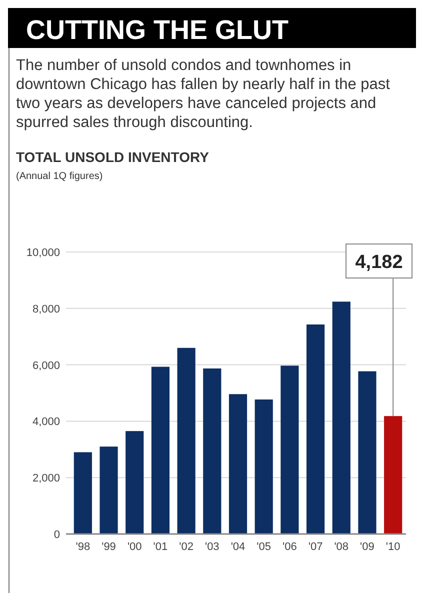 The height and width of the screenshot is (601, 424). What do you see at coordinates (113, 157) in the screenshot?
I see `text: TOTAL UNSOLD INVENTORY` at bounding box center [113, 157].